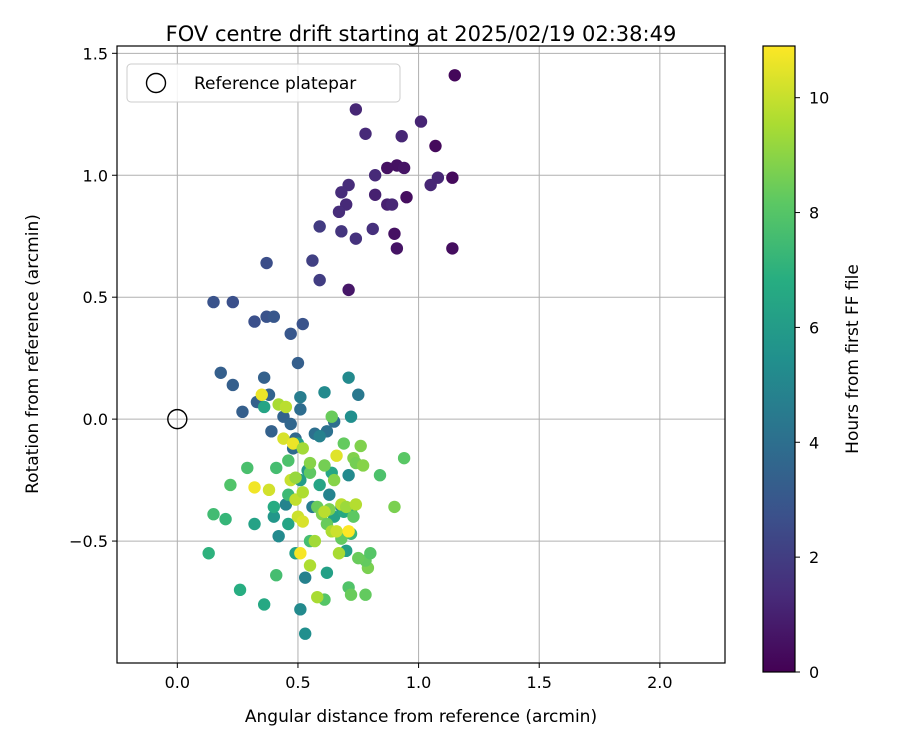 Image resolution: width=900 pixels, height=750 pixels. I want to click on colorbar-frame, so click(779, 359).